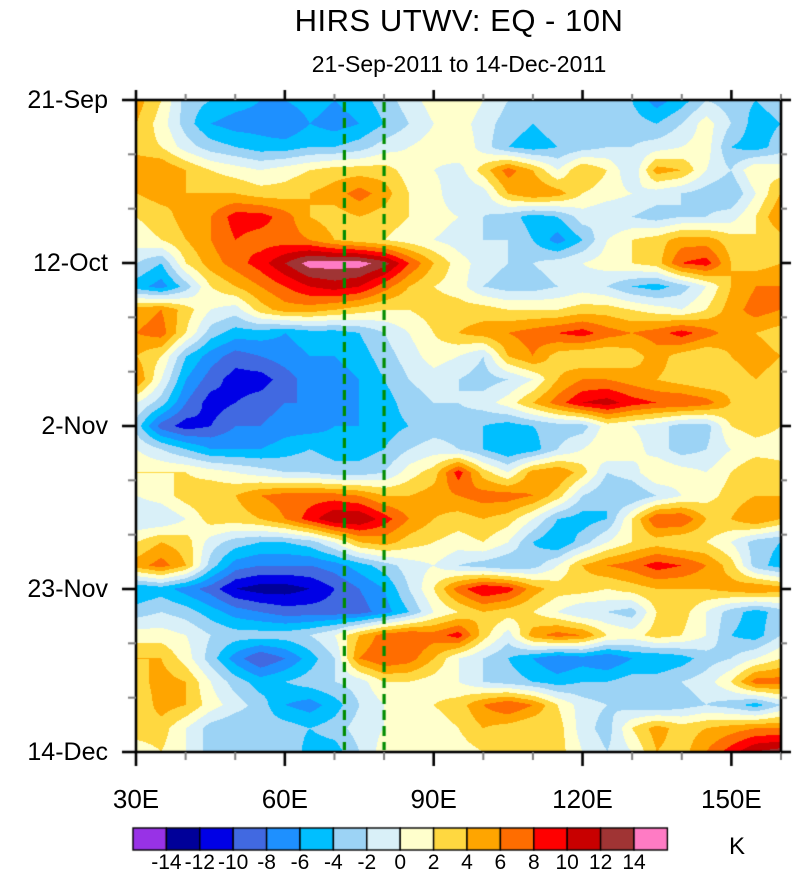 Image resolution: width=801 pixels, height=869 pixels. I want to click on y-tick-label: 2-Nov, so click(74, 425).